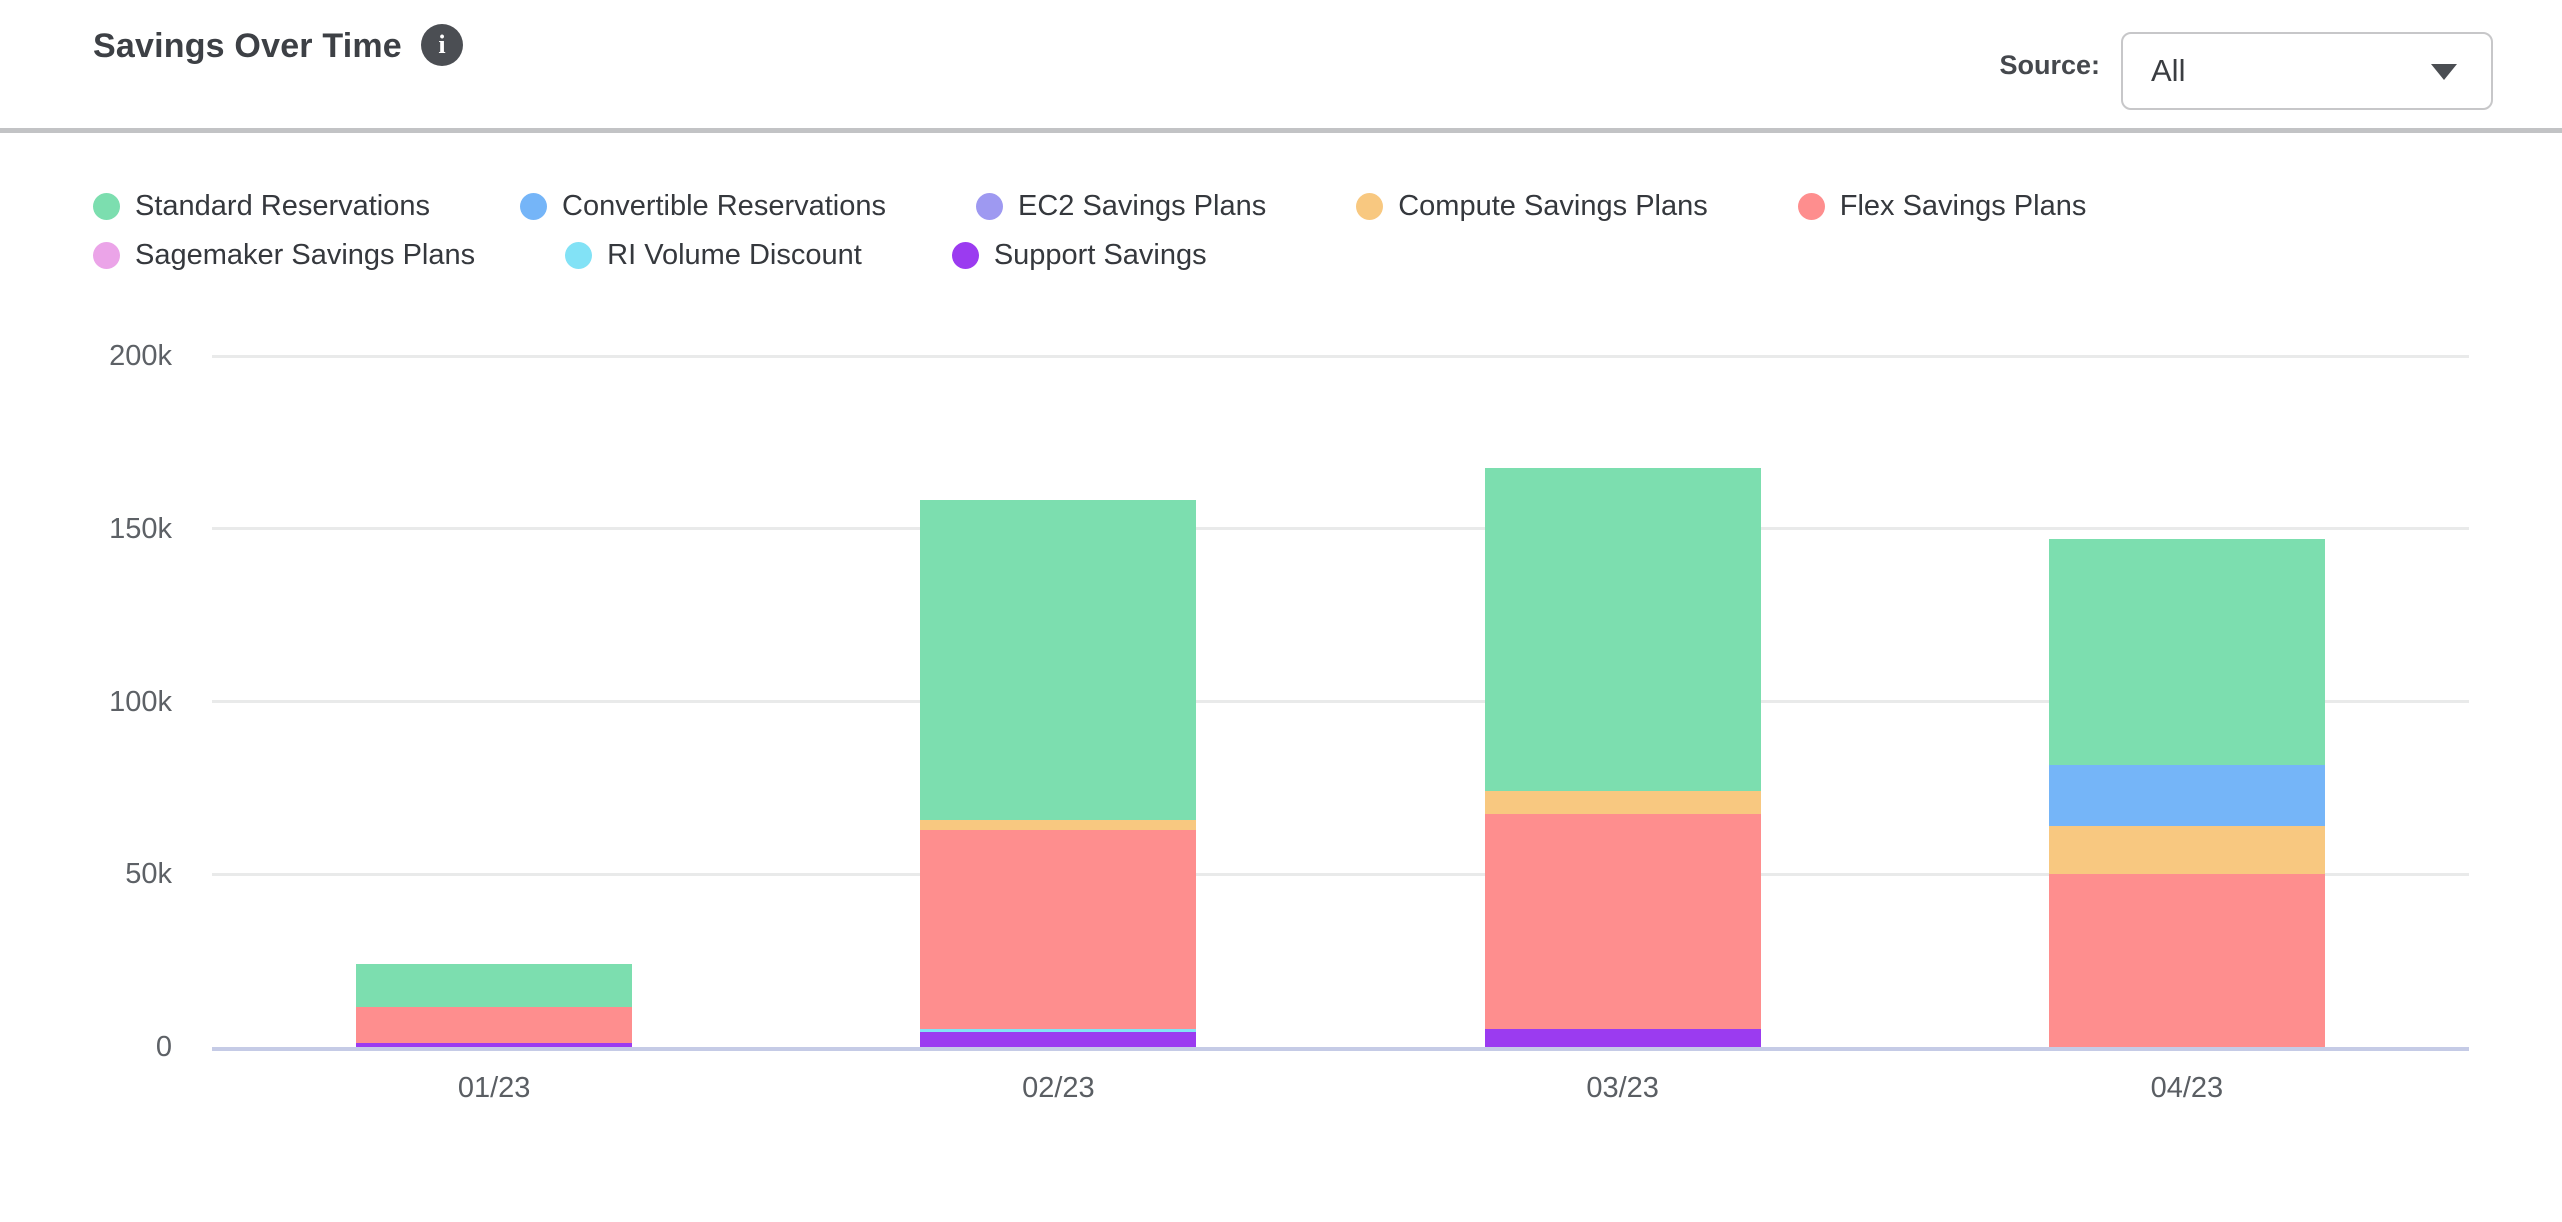 This screenshot has height=1222, width=2562. What do you see at coordinates (305, 255) in the screenshot?
I see `legend-label: Sagemaker Savings Plans` at bounding box center [305, 255].